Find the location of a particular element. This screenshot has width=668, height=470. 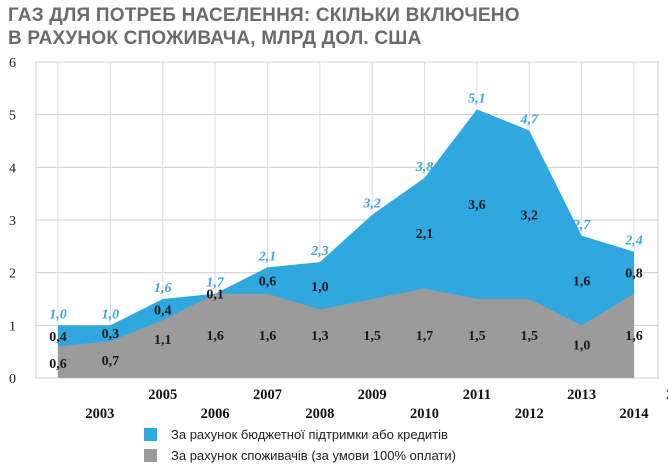

total-label: 2,1 is located at coordinates (267, 256).